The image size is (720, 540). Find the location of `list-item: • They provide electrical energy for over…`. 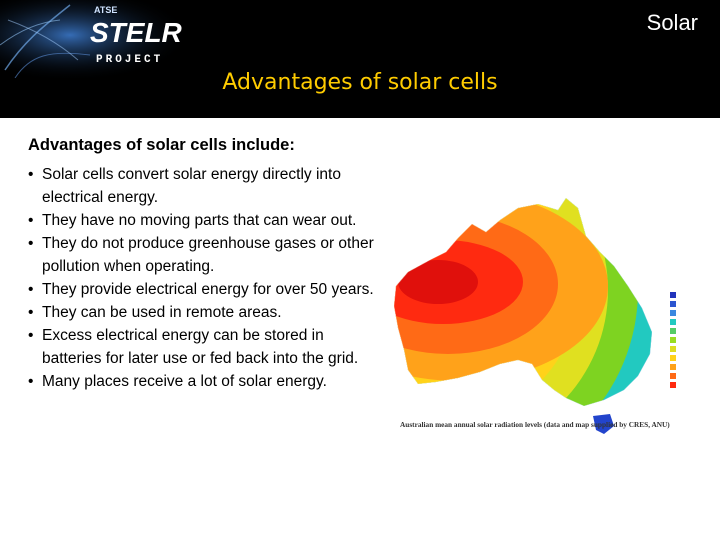

list-item: • They provide electrical energy for over… is located at coordinates (206, 289).